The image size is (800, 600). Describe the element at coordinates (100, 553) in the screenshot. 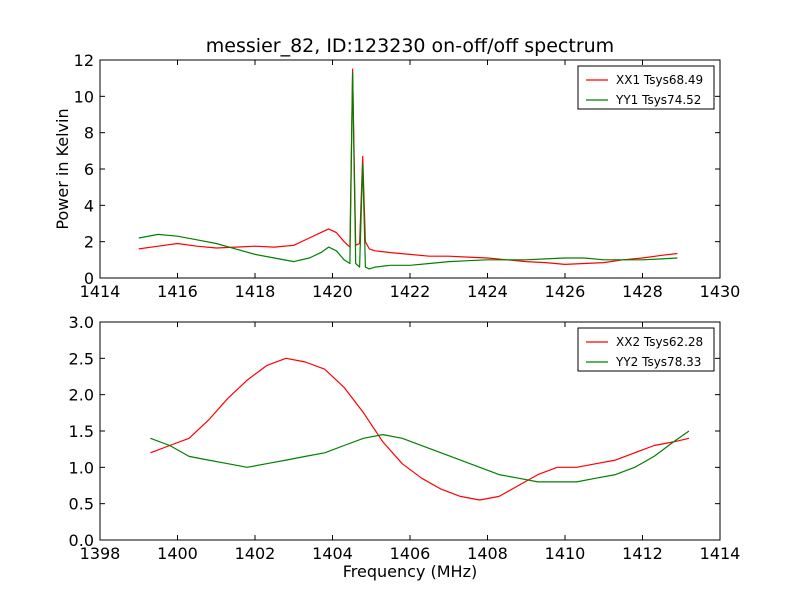

I see `x-tick-label: 1398` at that location.